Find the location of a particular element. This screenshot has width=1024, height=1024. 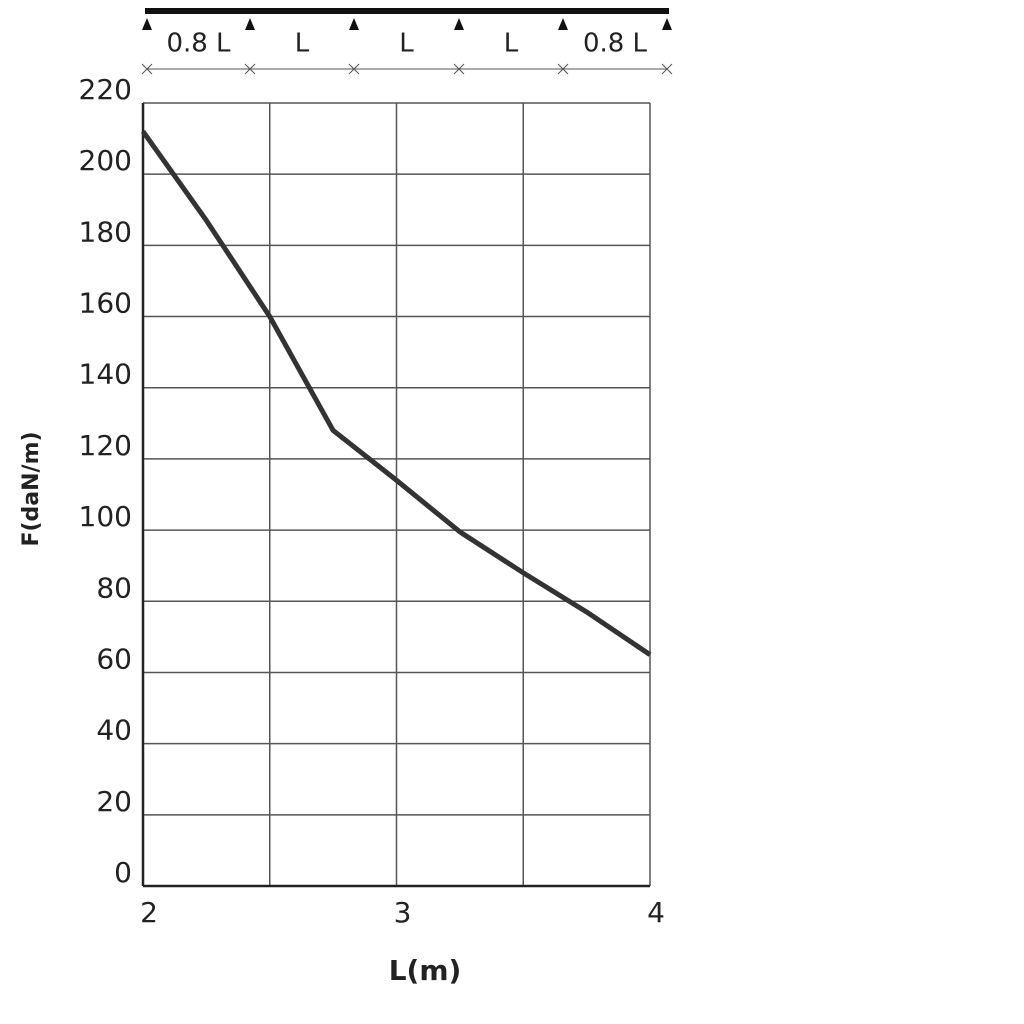

y-tick-label: 120 is located at coordinates (105, 445).